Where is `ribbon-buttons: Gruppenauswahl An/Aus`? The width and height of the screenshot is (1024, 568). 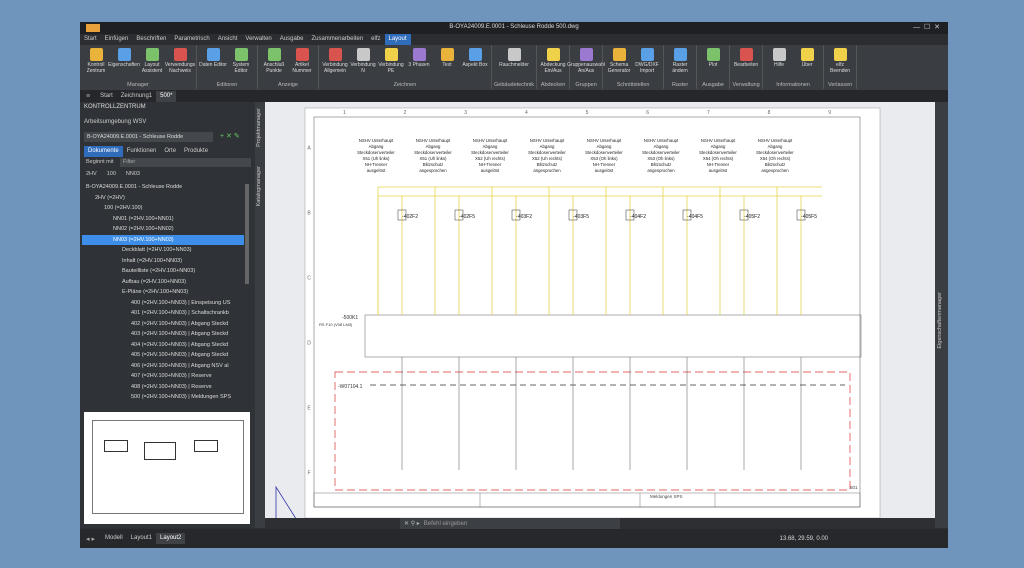
ribbon-buttons: Gruppenauswahl An/Aus is located at coordinates (586, 63).